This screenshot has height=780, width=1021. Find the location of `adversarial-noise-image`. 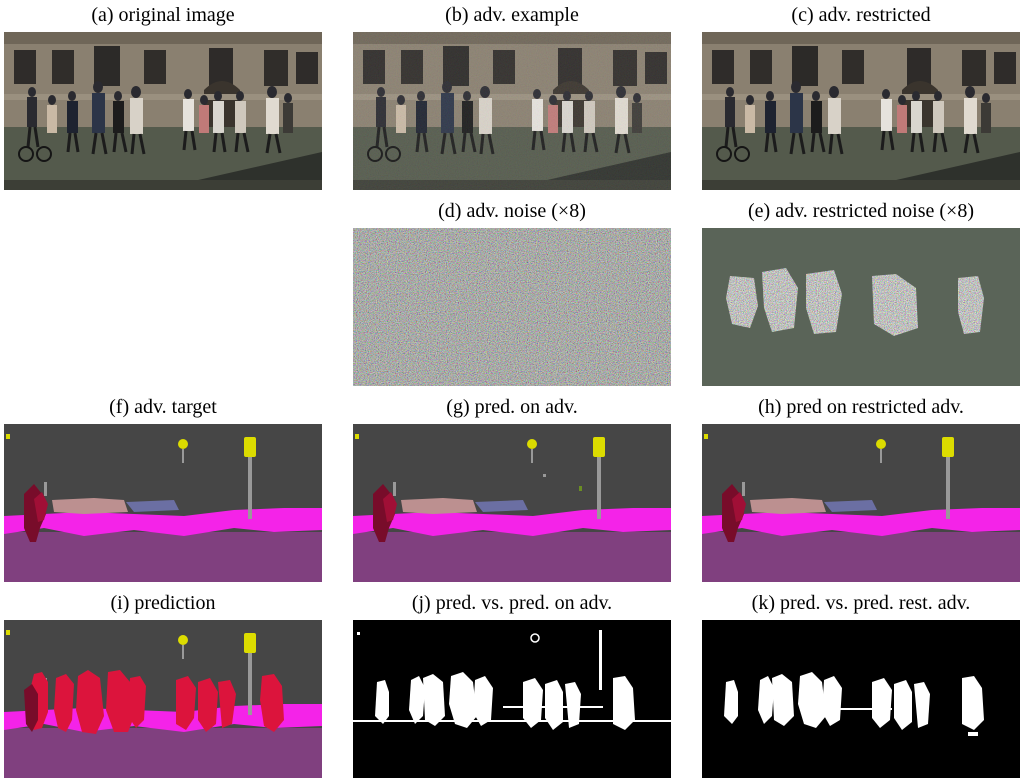

adversarial-noise-image is located at coordinates (512, 307).